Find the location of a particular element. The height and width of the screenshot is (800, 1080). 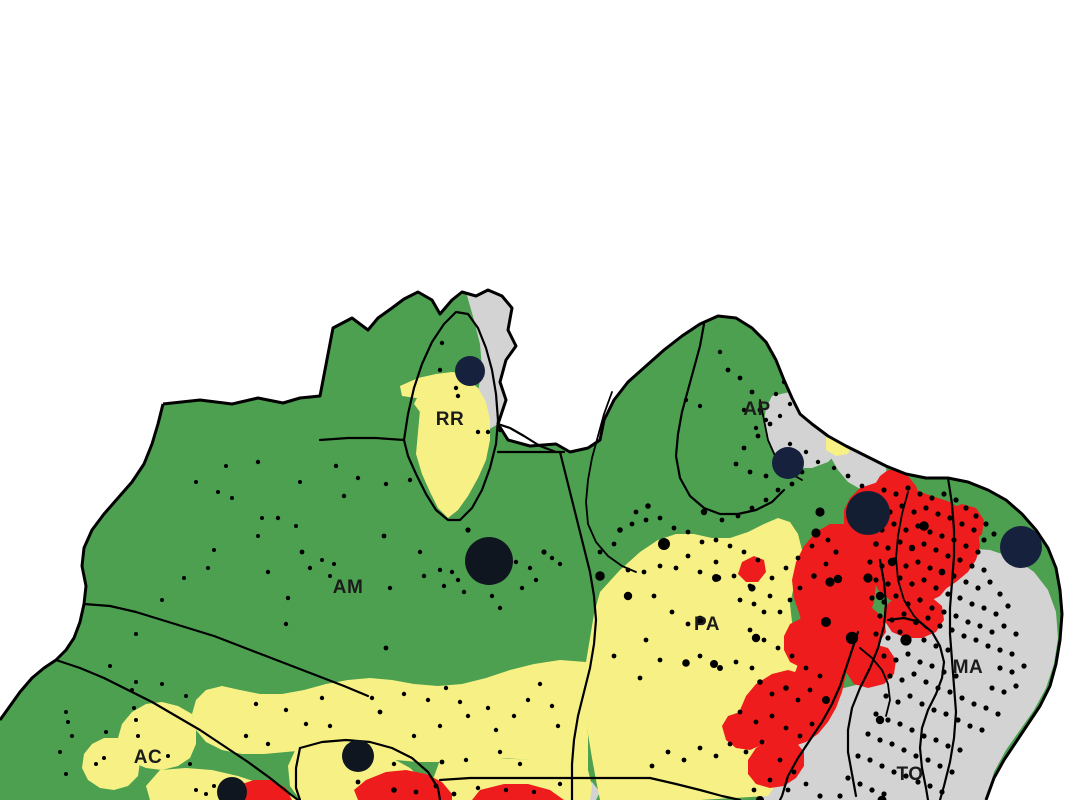

river-line-east is located at coordinates (911, 560).